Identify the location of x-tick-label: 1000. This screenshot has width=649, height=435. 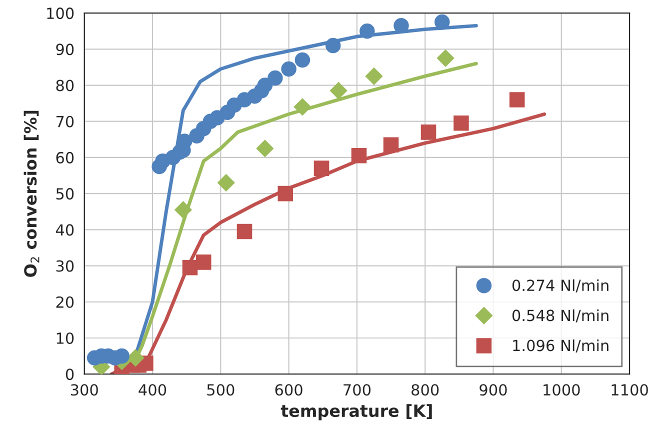
(562, 390).